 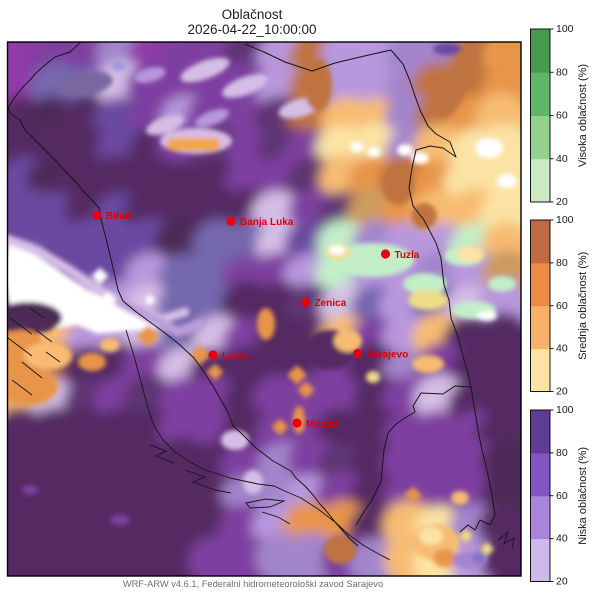 I want to click on svg-text: Niska oblačnost (%), so click(x=583, y=496).